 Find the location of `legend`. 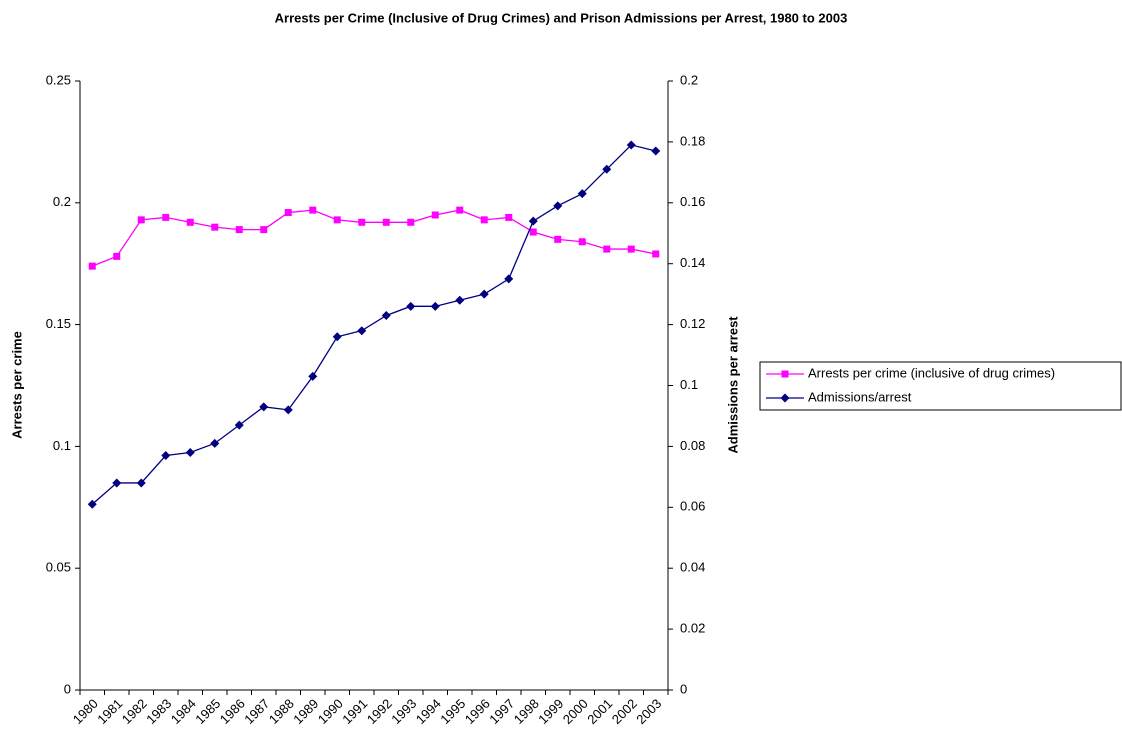

legend is located at coordinates (940, 386).